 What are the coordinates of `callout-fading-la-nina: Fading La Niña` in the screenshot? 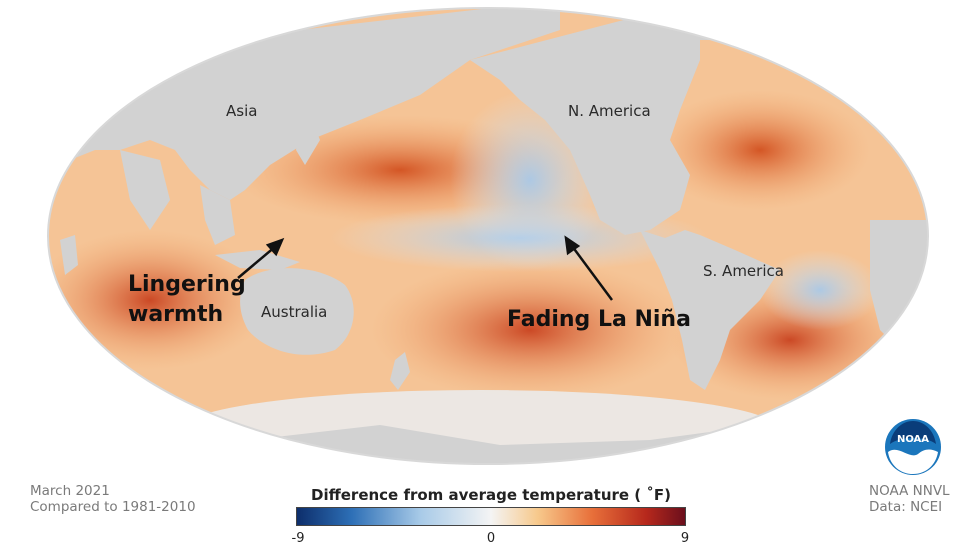 It's located at (599, 319).